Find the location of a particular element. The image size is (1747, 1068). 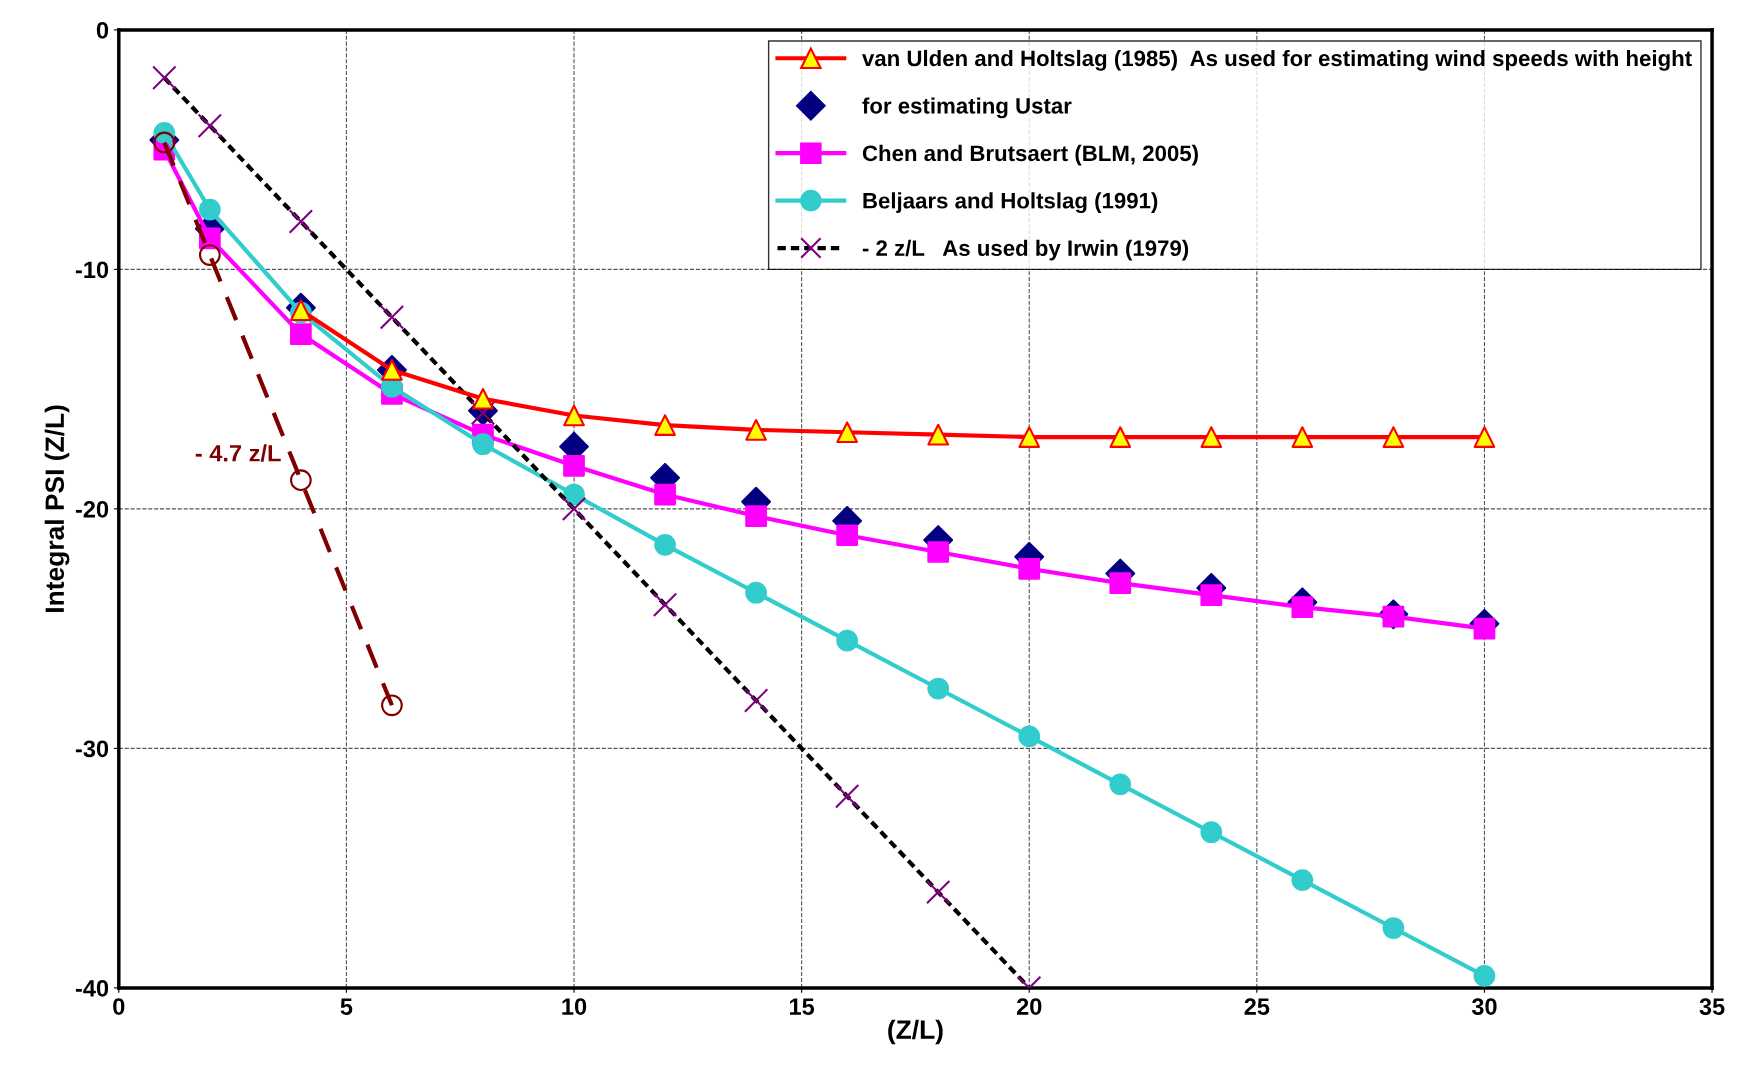

x-tick-label: 35 is located at coordinates (1712, 1006).